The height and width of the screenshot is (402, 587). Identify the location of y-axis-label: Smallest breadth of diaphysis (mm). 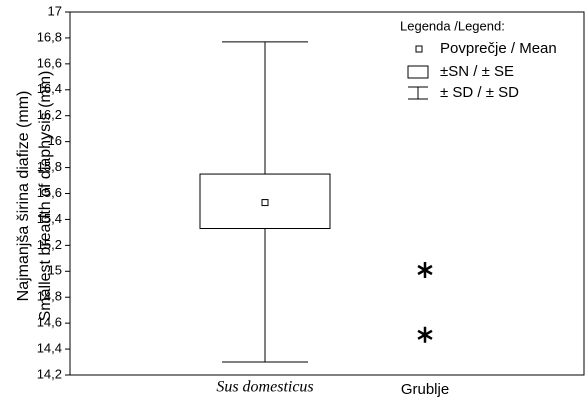
(45, 196).